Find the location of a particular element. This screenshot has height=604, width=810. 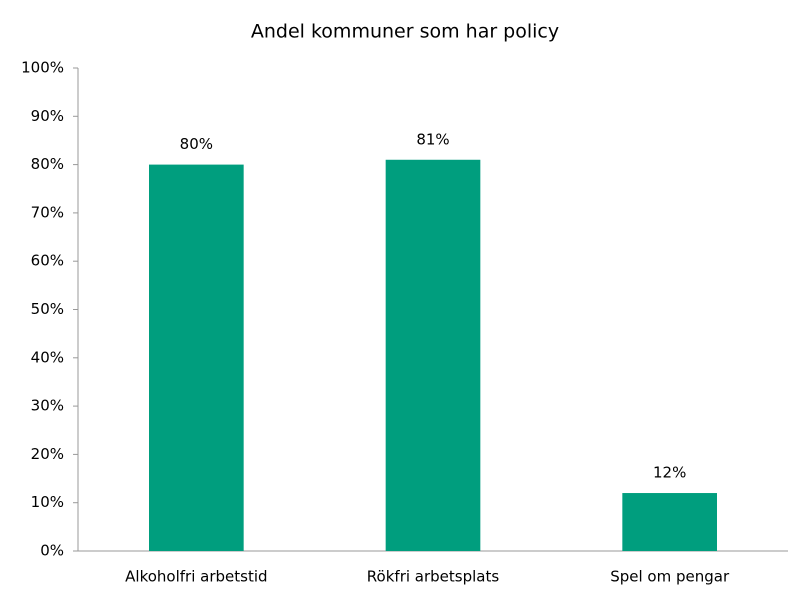

x-tick-label: Alkoholfri arbetstid is located at coordinates (196, 577).